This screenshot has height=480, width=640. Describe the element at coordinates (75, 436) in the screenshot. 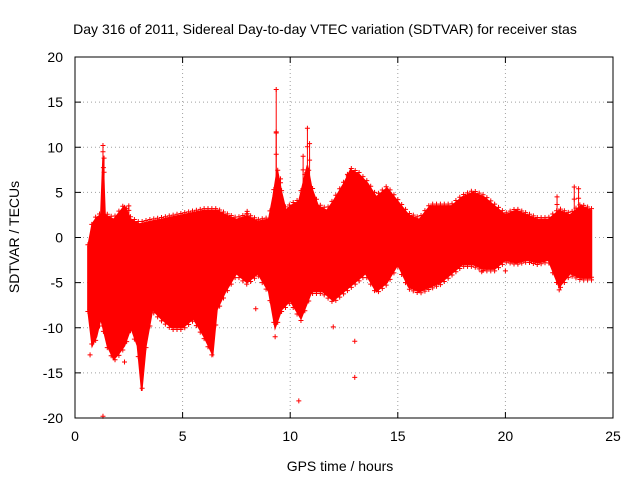

I see `x-tick-label: 0` at that location.